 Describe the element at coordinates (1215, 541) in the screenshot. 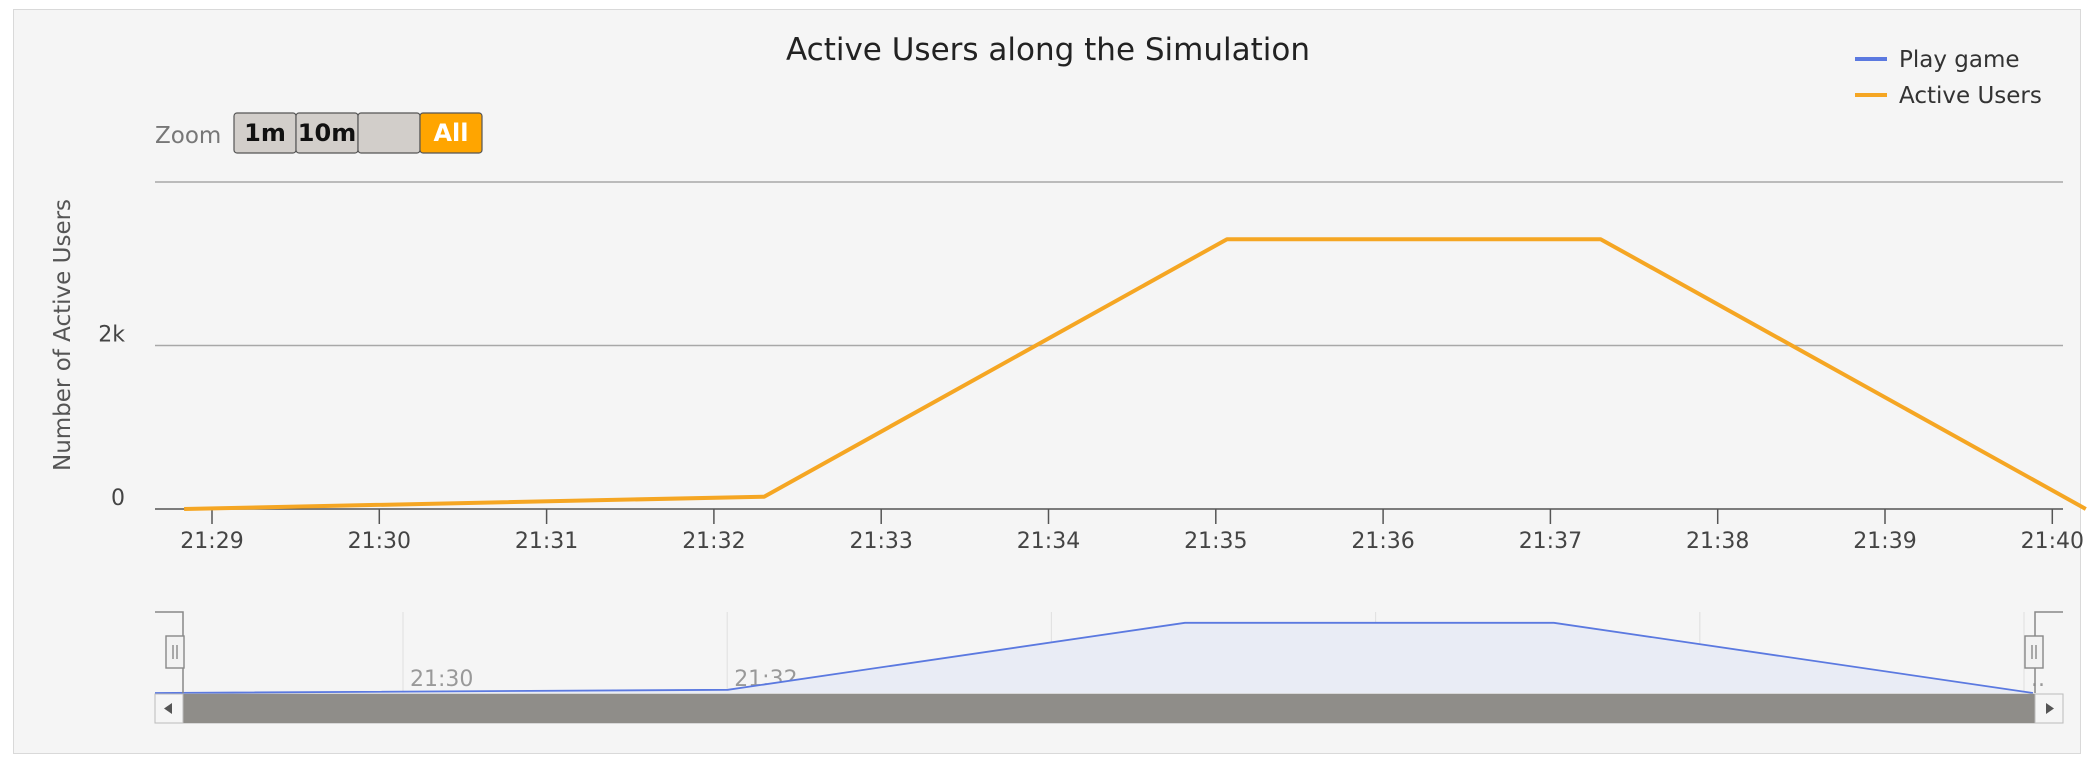

I see `x-tick-label: 21:35` at that location.